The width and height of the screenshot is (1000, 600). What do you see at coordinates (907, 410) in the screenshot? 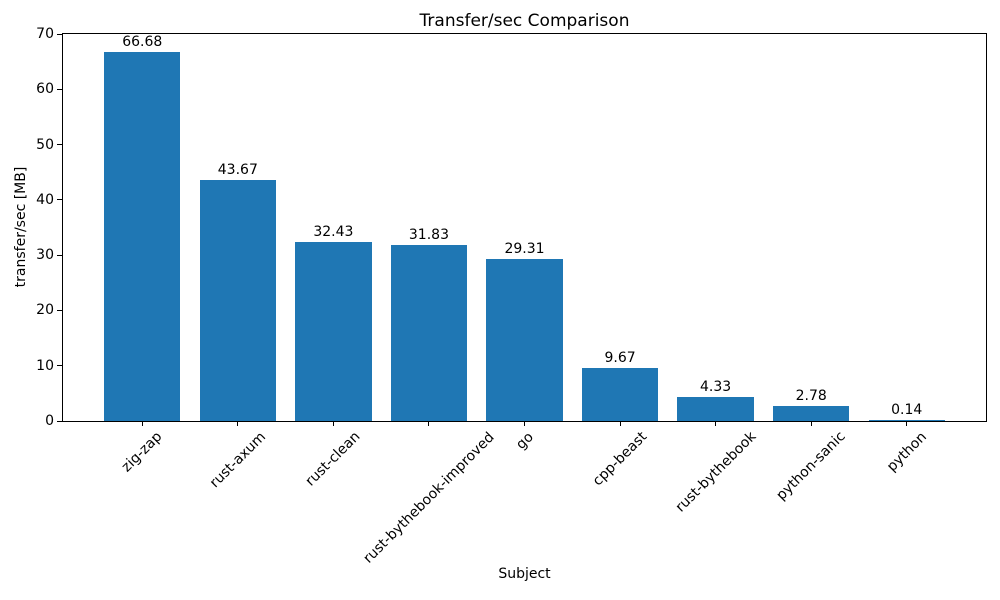
I see `bar-value-label: 0.14` at bounding box center [907, 410].